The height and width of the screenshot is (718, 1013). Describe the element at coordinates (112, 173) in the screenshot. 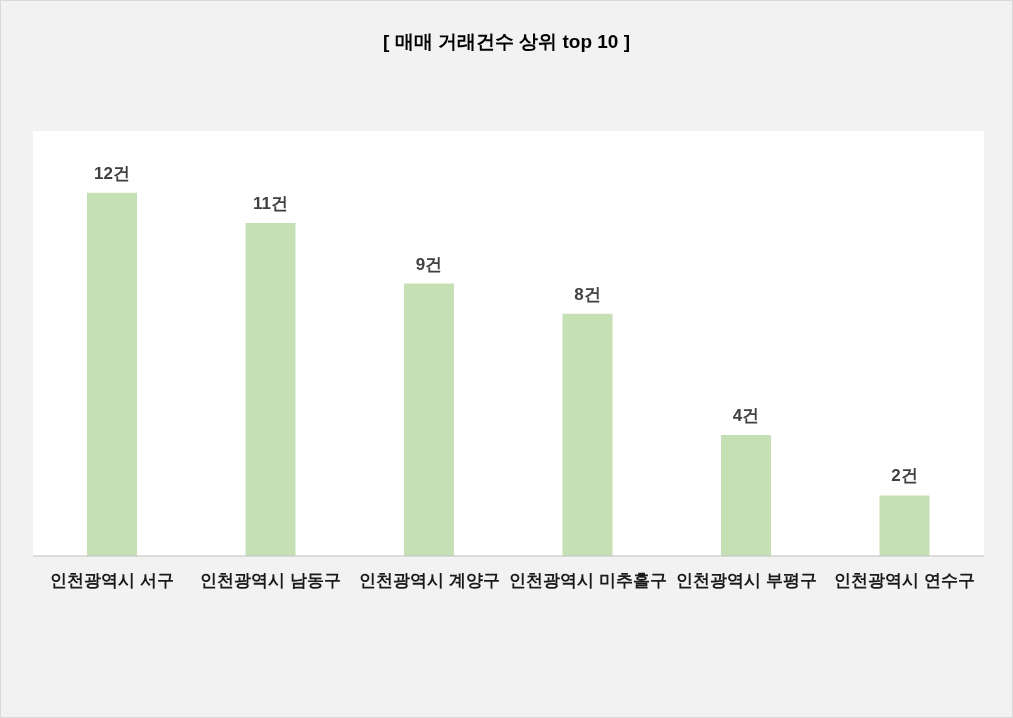

I see `data-label: 12건` at that location.